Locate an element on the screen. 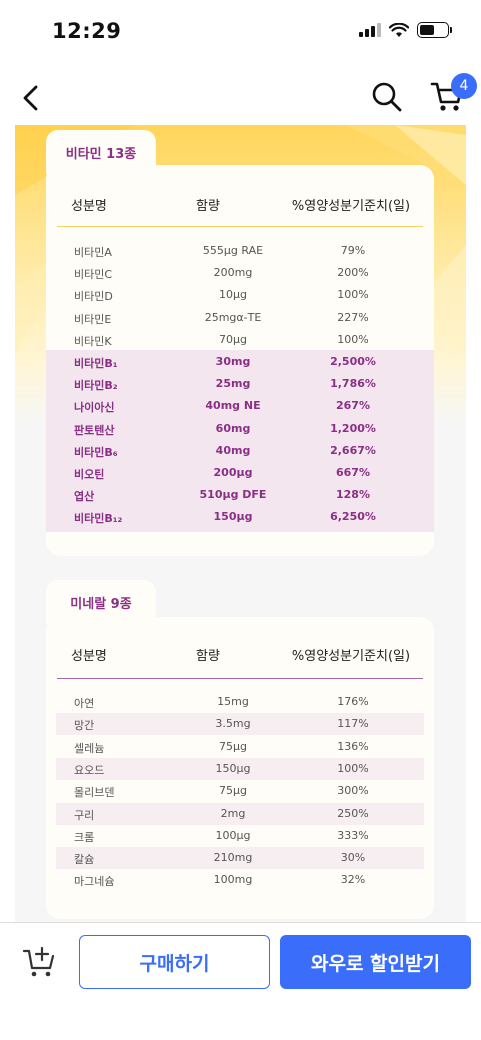 The height and width of the screenshot is (1040, 481). minerals-section-tab: 미네랄 9종 is located at coordinates (101, 602).